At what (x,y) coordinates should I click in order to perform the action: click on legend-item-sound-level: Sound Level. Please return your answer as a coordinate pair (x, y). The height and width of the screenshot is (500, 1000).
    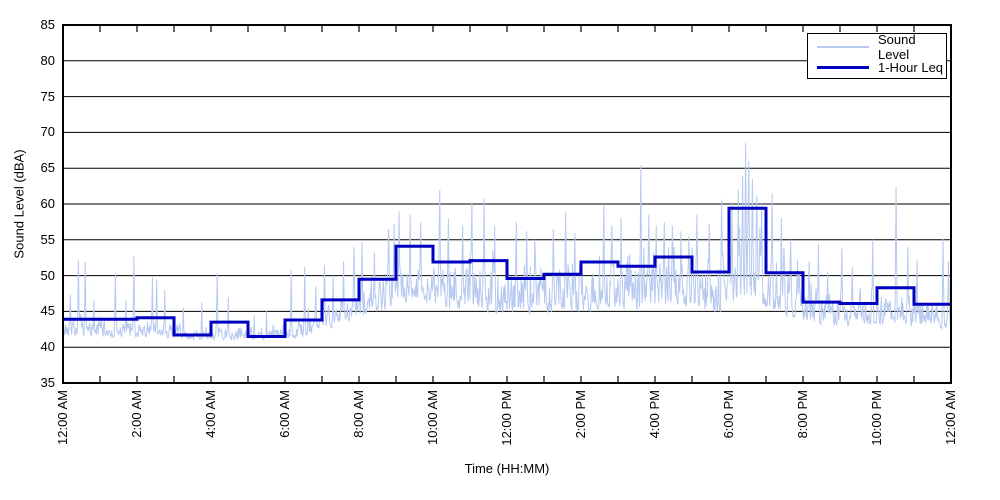
    Looking at the image, I should click on (881, 47).